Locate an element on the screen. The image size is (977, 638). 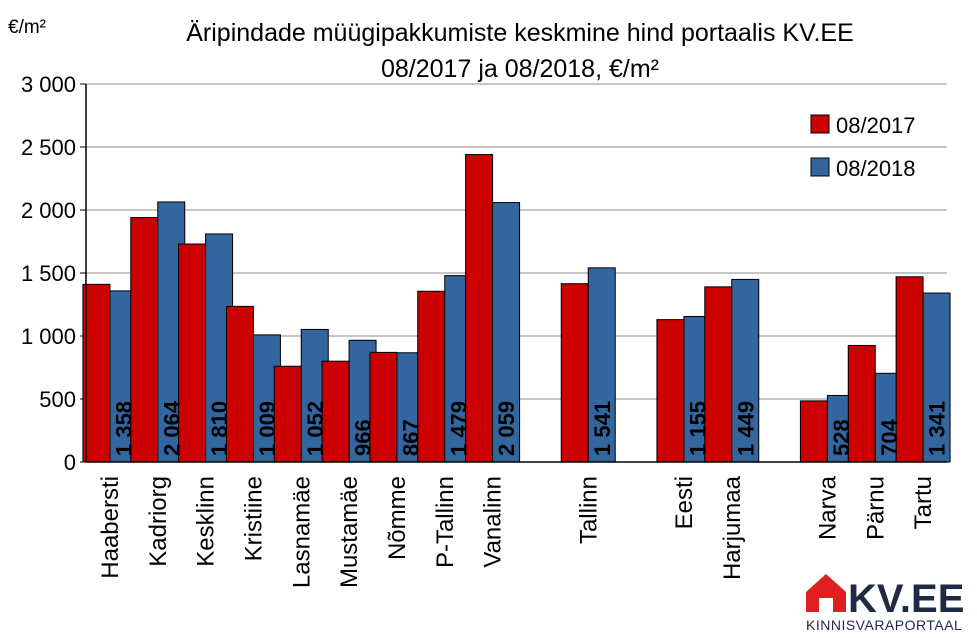
value-label-2018: 1 810 is located at coordinates (219, 428).